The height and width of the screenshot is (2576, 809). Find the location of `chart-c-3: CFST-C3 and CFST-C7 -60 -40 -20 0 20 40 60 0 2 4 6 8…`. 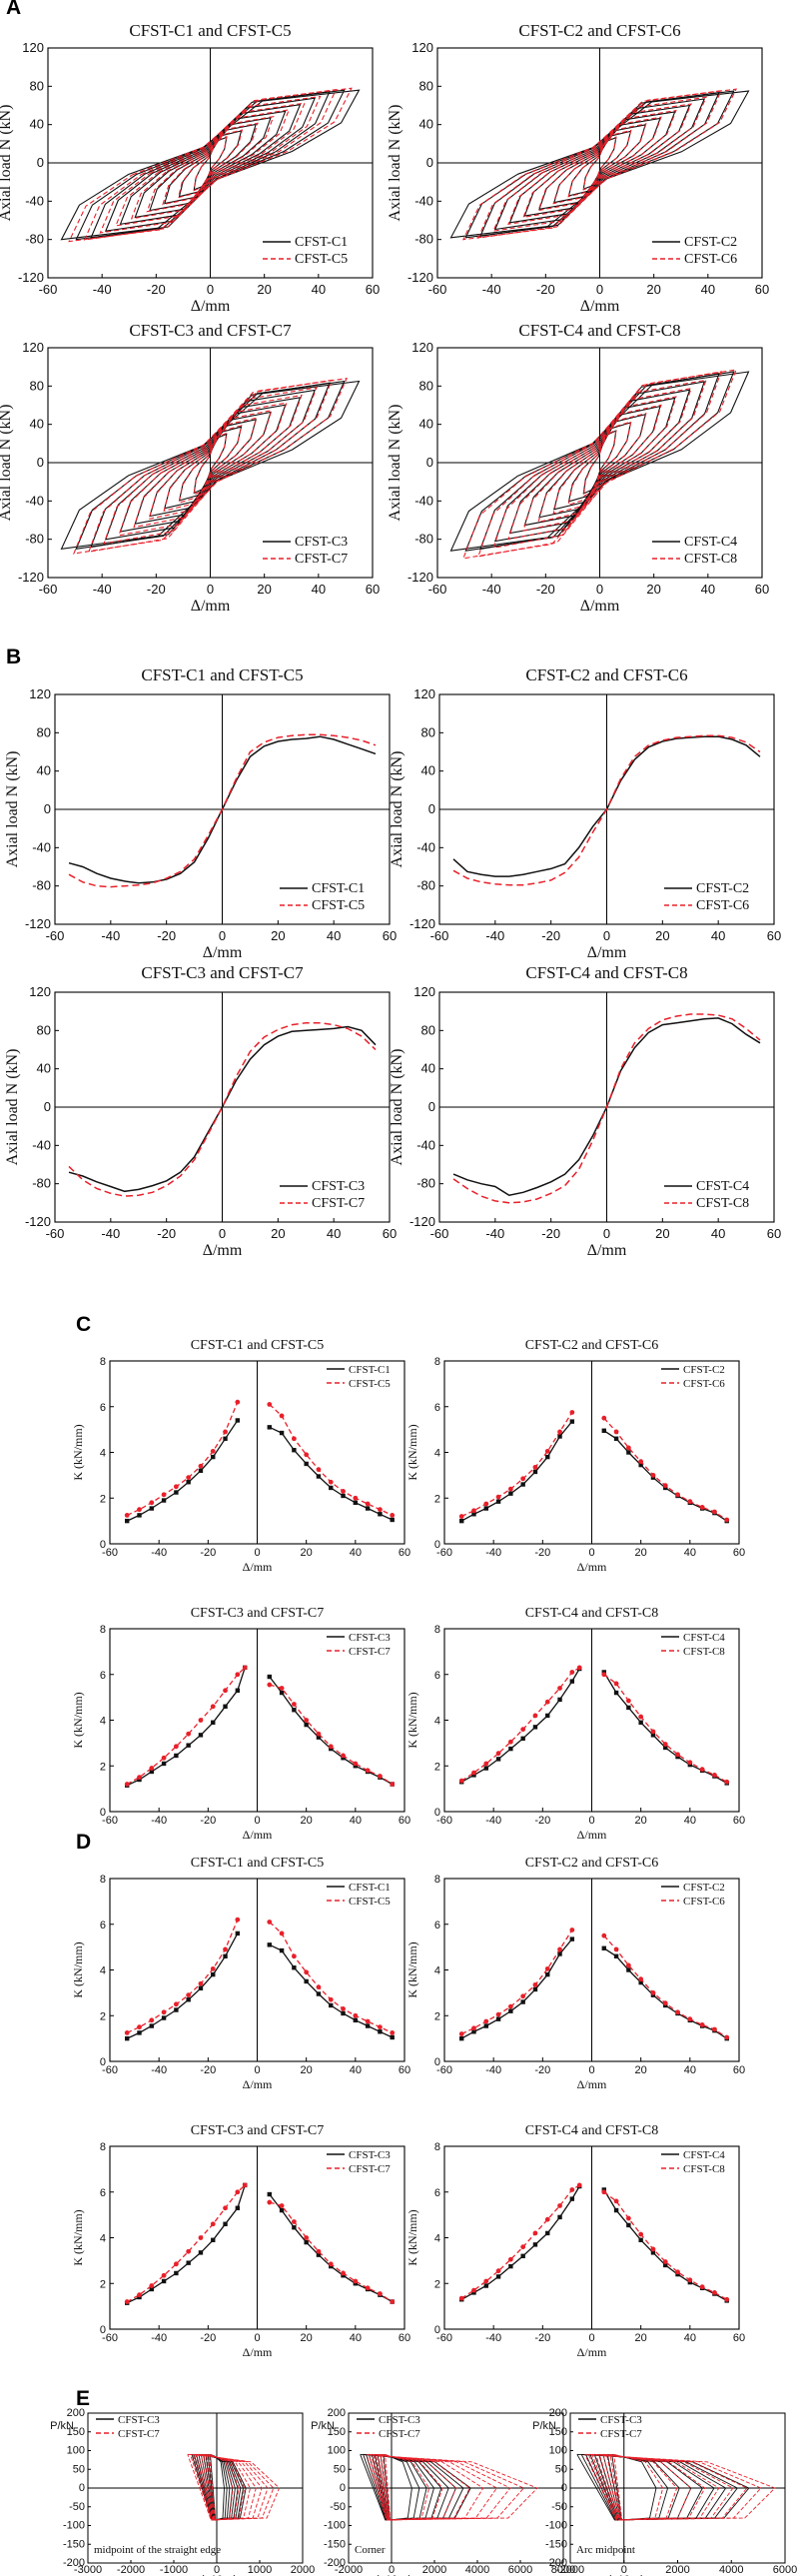

chart-c-3: CFST-C3 and CFST-C7 -60 -40 -20 0 20 40 60 0 2 4 6 8… is located at coordinates (240, 1724).